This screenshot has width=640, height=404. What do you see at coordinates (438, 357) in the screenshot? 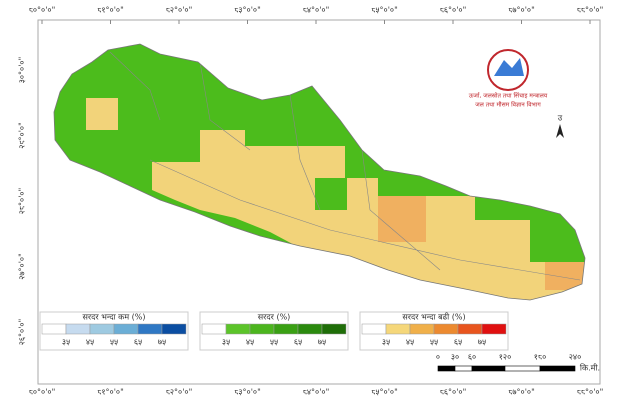
I see `scale-tick: ०` at bounding box center [438, 357].